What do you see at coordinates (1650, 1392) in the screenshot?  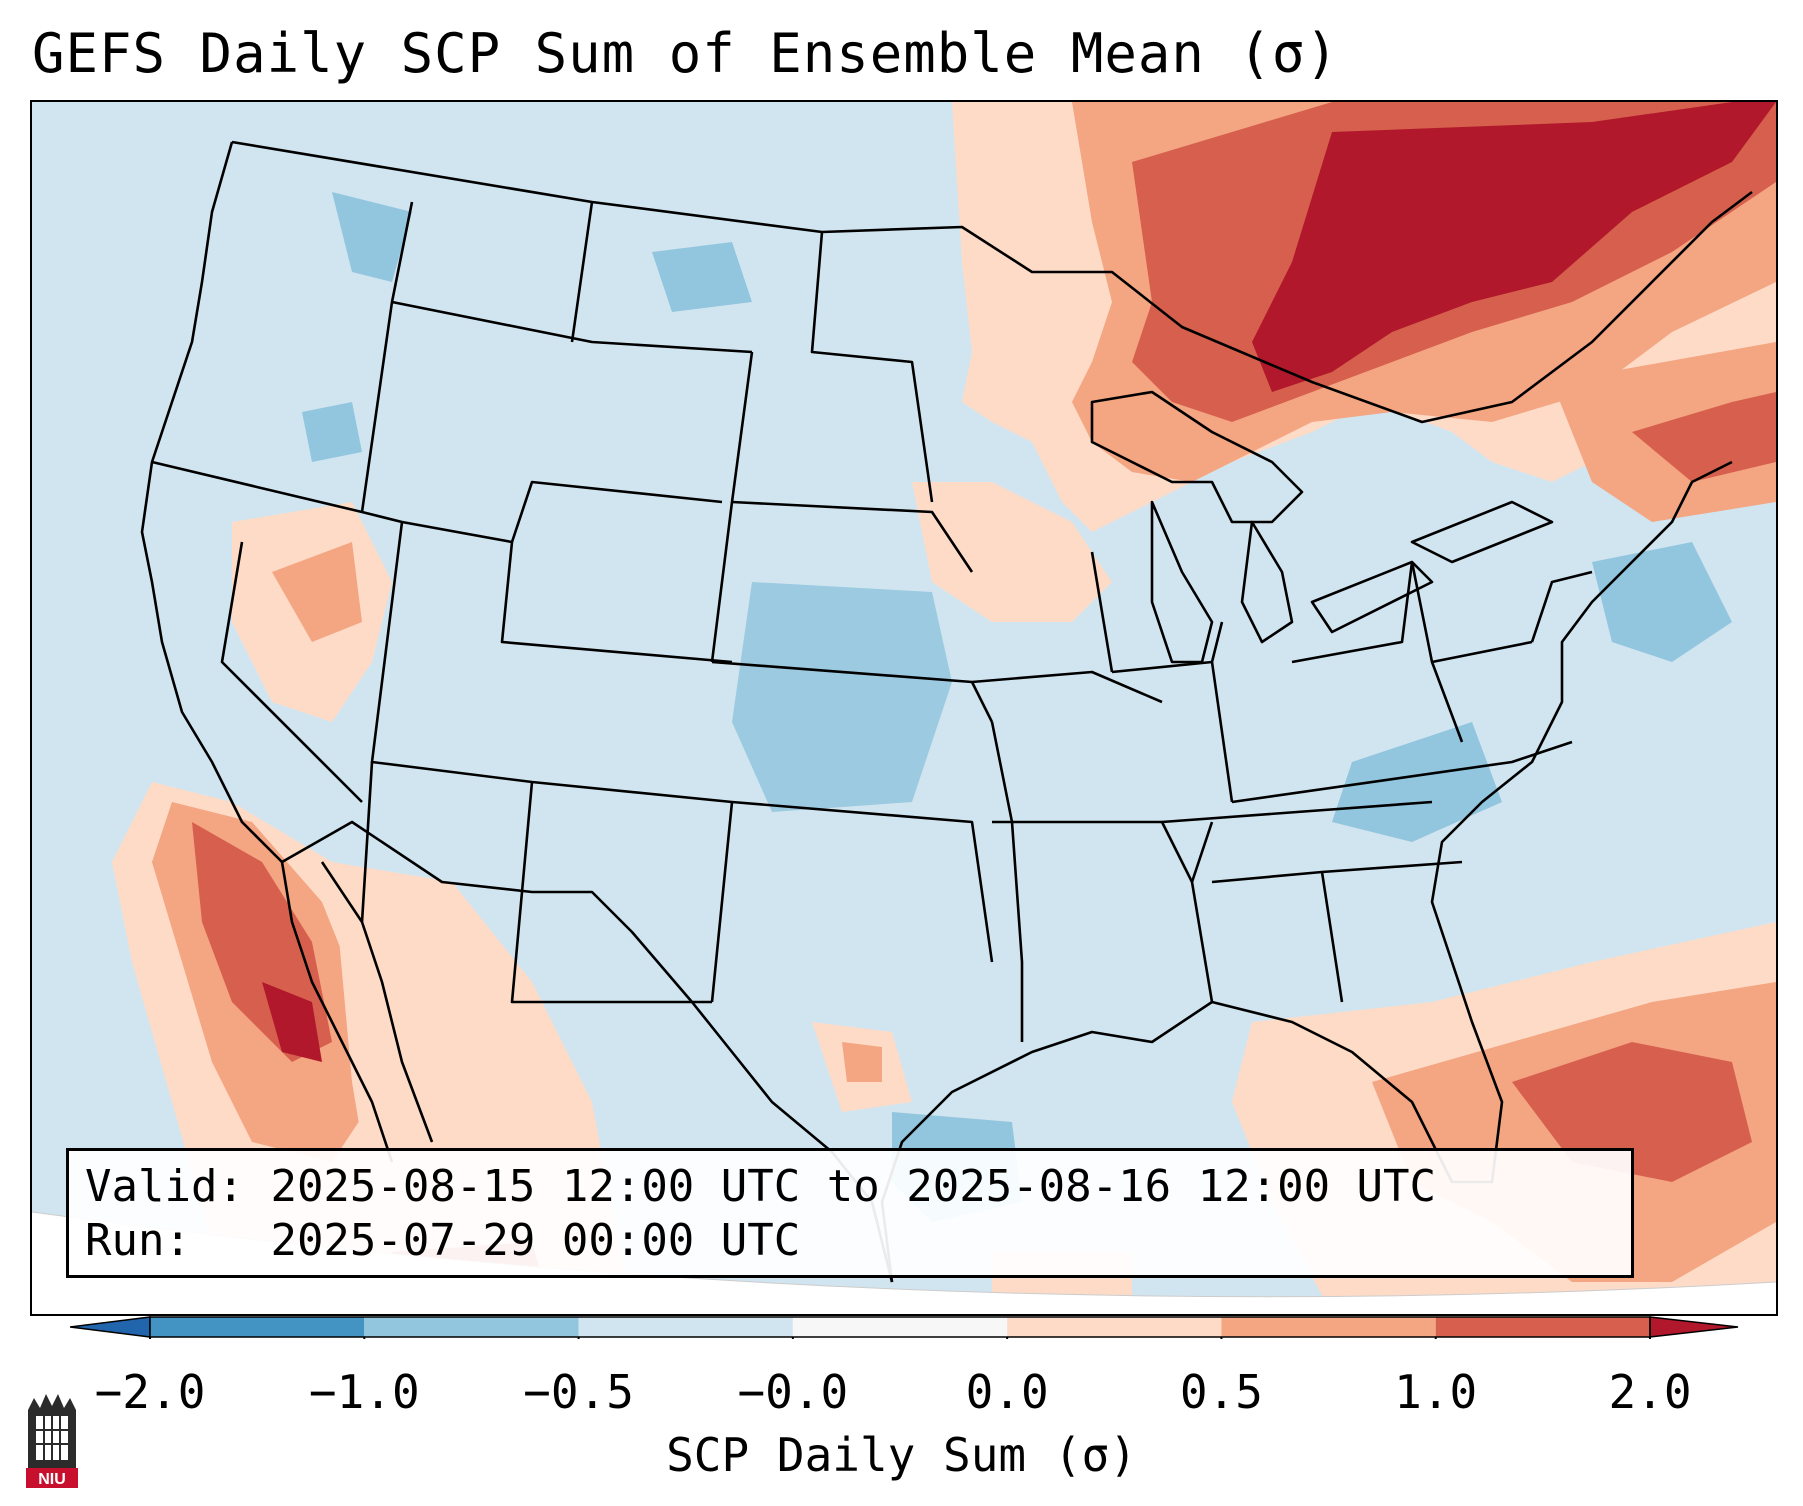 I see `colorbar-tick-label: 2.0` at bounding box center [1650, 1392].